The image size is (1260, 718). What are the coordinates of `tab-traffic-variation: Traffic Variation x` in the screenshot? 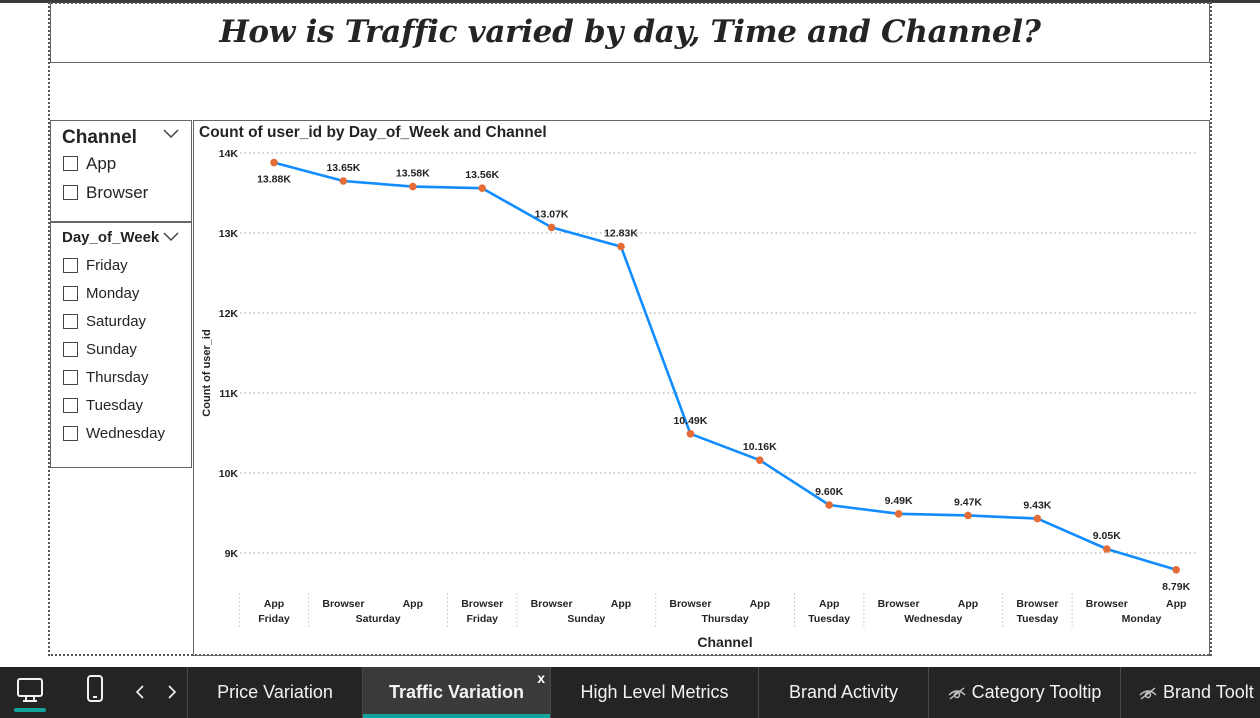 It's located at (456, 692).